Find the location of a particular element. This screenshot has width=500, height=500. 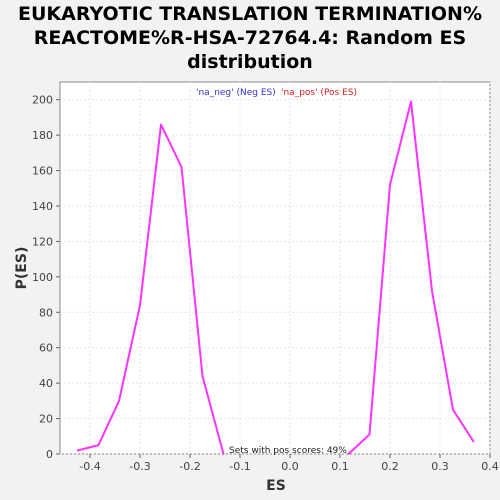

legend-neg: 'na_neg' (Neg ES) is located at coordinates (236, 93).